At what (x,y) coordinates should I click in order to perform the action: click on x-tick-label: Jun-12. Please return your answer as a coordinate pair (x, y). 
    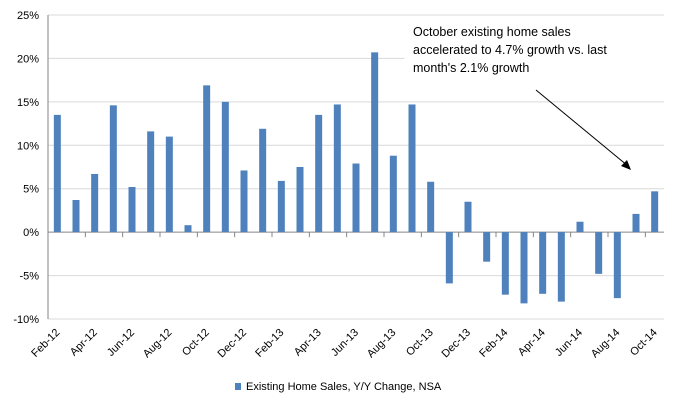
    Looking at the image, I should click on (121, 343).